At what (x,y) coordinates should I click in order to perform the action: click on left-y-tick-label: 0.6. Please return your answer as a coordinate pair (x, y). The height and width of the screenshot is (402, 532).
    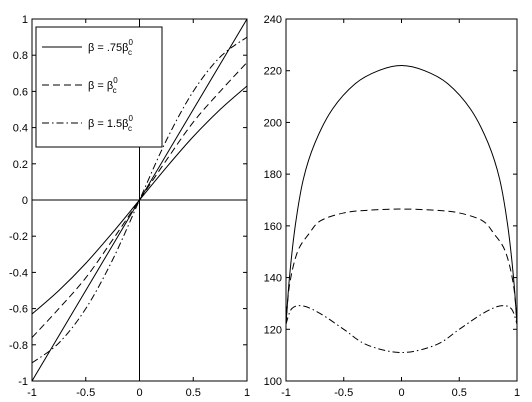
    Looking at the image, I should click on (20, 92).